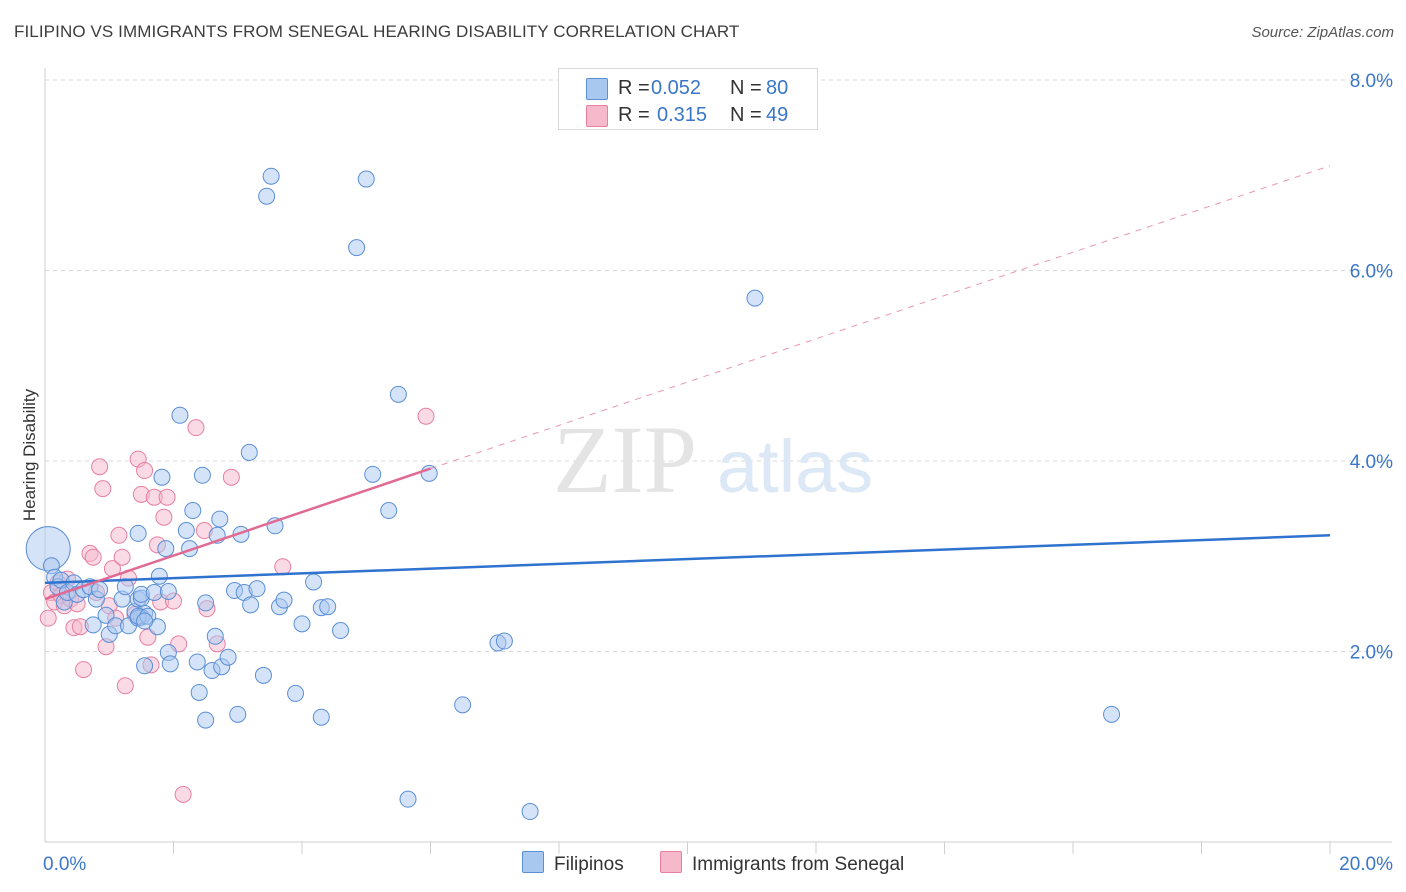 The height and width of the screenshot is (892, 1406). I want to click on correlation-legend: R = 0.052 N = 80 R = 0.315 N = 49, so click(688, 99).